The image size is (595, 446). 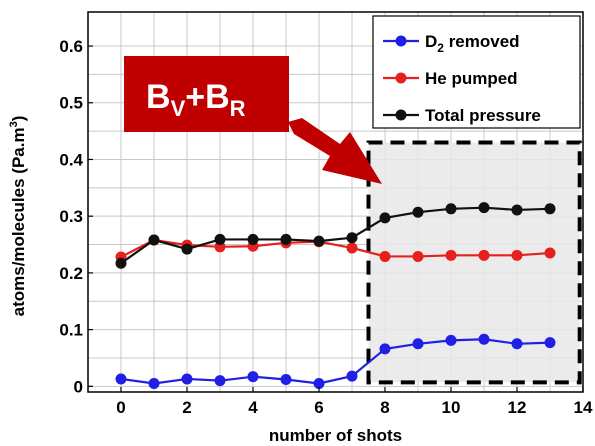 I want to click on x-tick-label: 4, so click(x=253, y=407).